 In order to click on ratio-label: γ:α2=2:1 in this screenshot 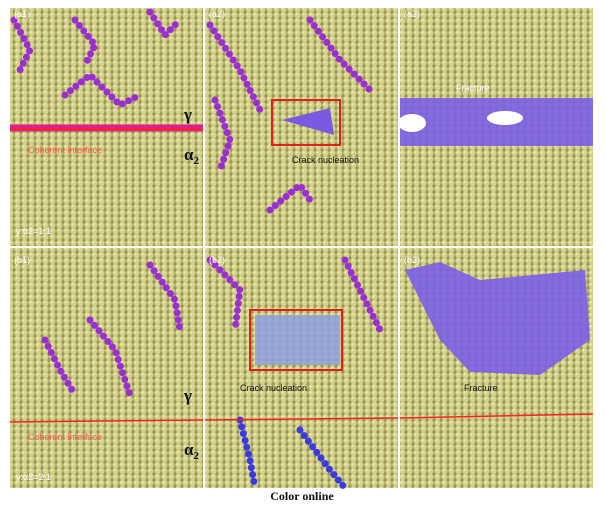, I will do `click(33, 477)`.